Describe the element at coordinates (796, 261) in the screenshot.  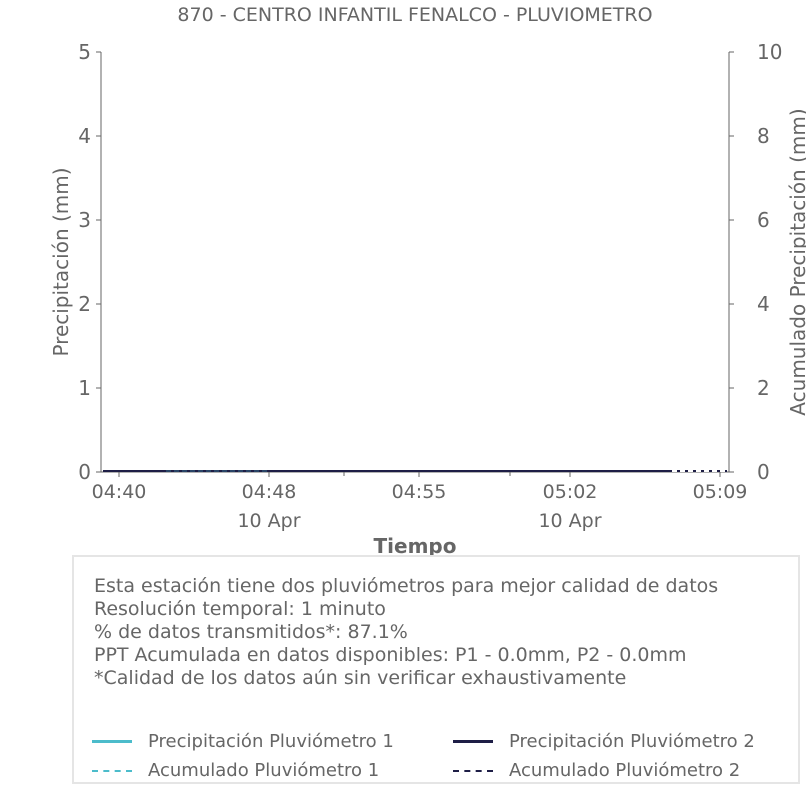
I see `y2-axis-label: Acumulado Precipitación (mm)` at that location.